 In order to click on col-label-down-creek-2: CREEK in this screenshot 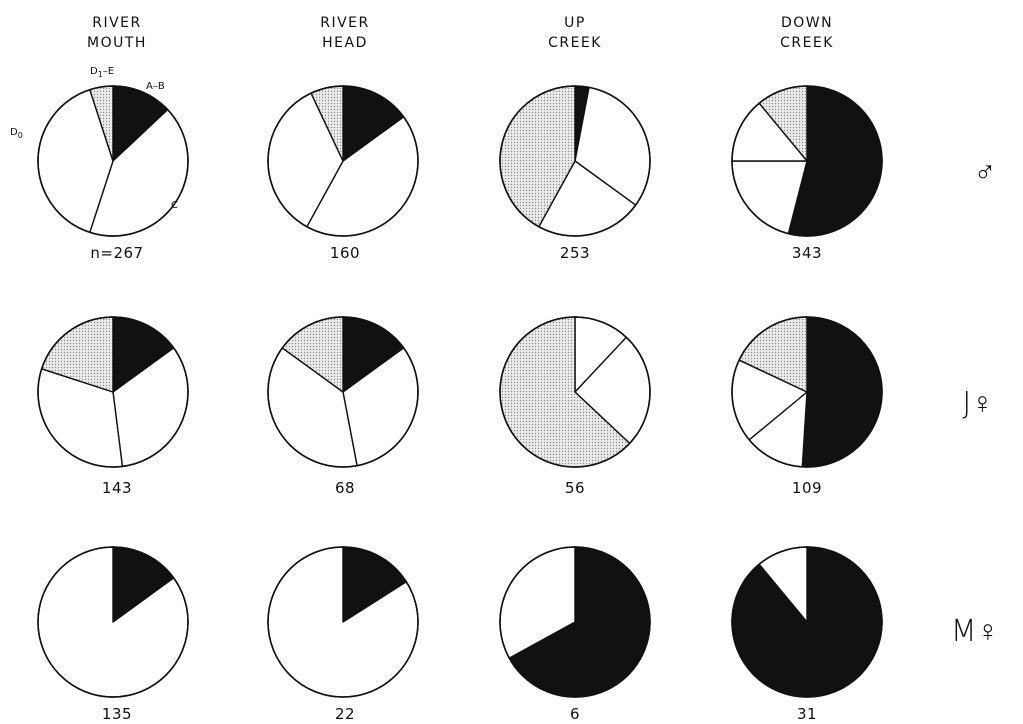, I will do `click(807, 43)`.